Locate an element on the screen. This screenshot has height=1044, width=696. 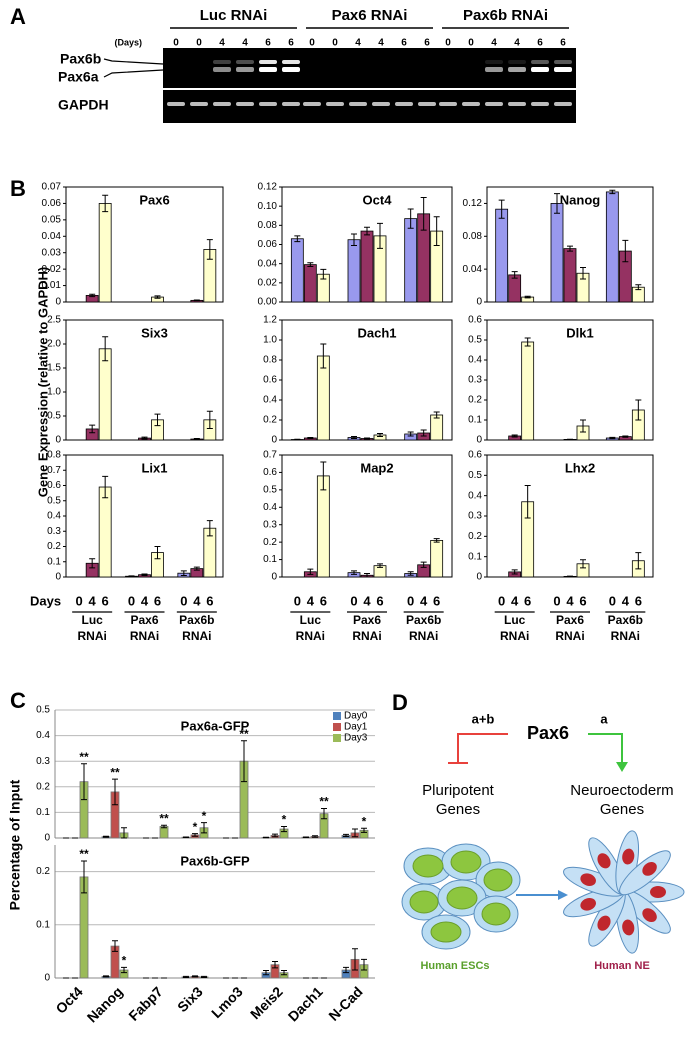
x-tick-label: Six3 is located at coordinates (190, 999).